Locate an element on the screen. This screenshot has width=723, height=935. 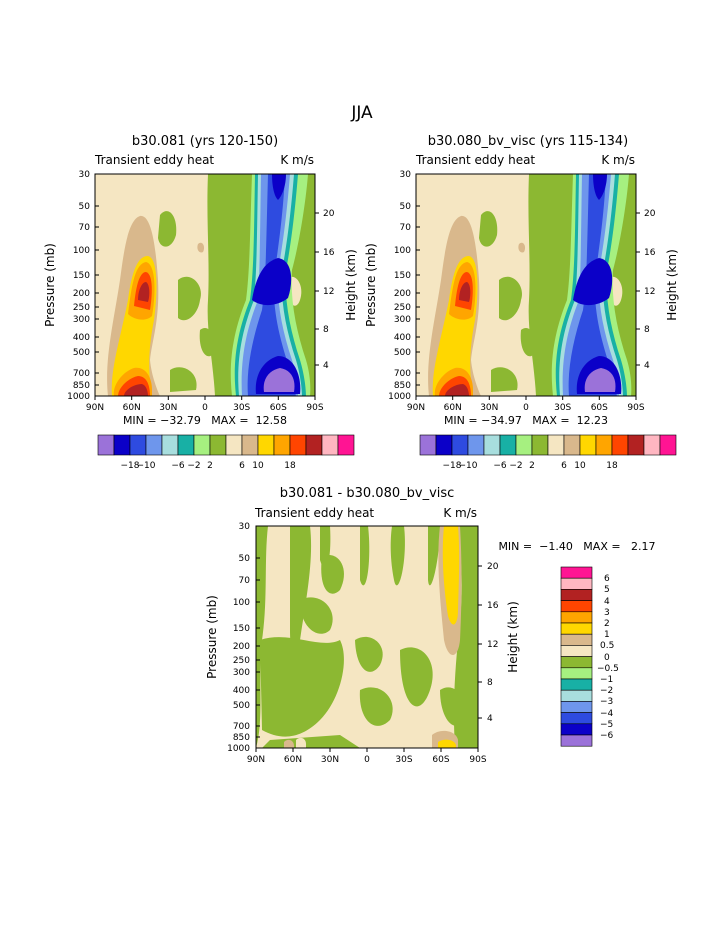
colorbar-tick-label: −18 is located at coordinates (130, 466).